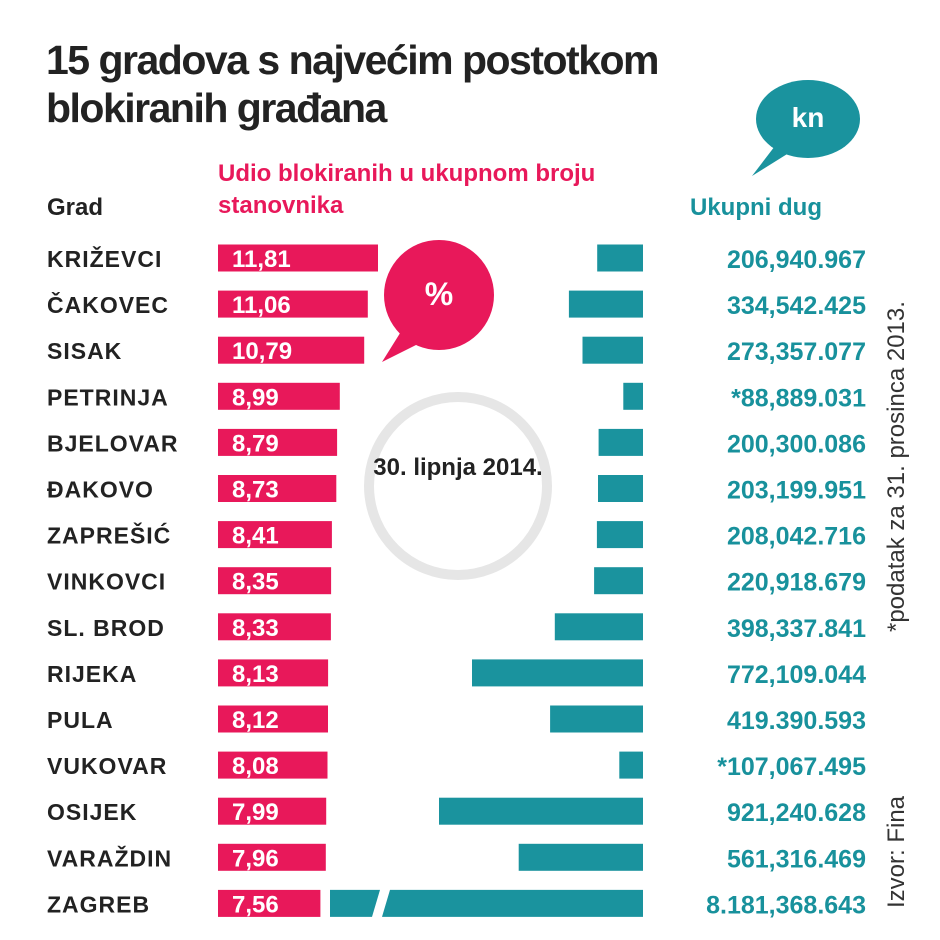 The image size is (940, 940). I want to click on city-label: ČAKOVEC, so click(108, 304).